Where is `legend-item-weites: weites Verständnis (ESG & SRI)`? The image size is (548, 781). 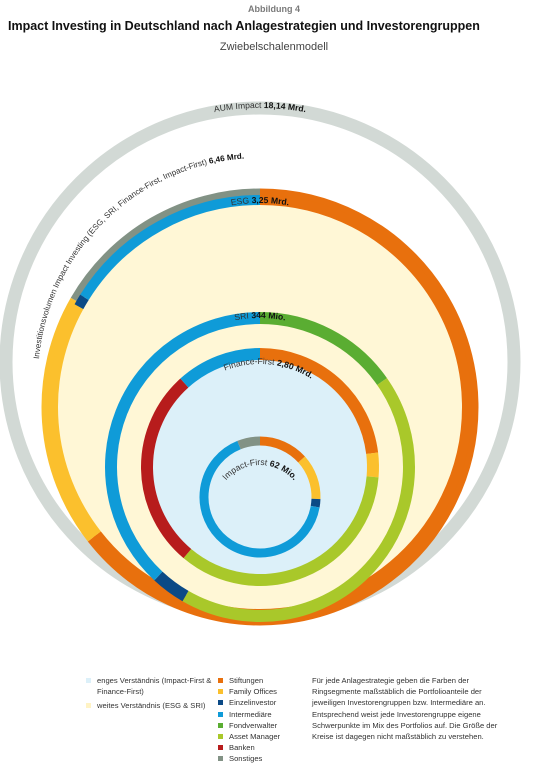 legend-item-weites: weites Verständnis (ESG & SRI) is located at coordinates (151, 705).